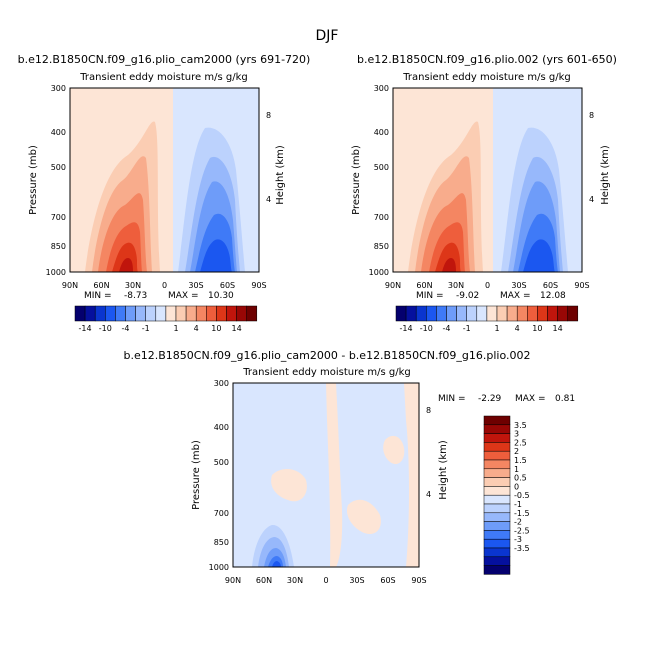 The image size is (654, 654). Describe the element at coordinates (449, 265) in the screenshot. I see `panel-right-contour` at that location.